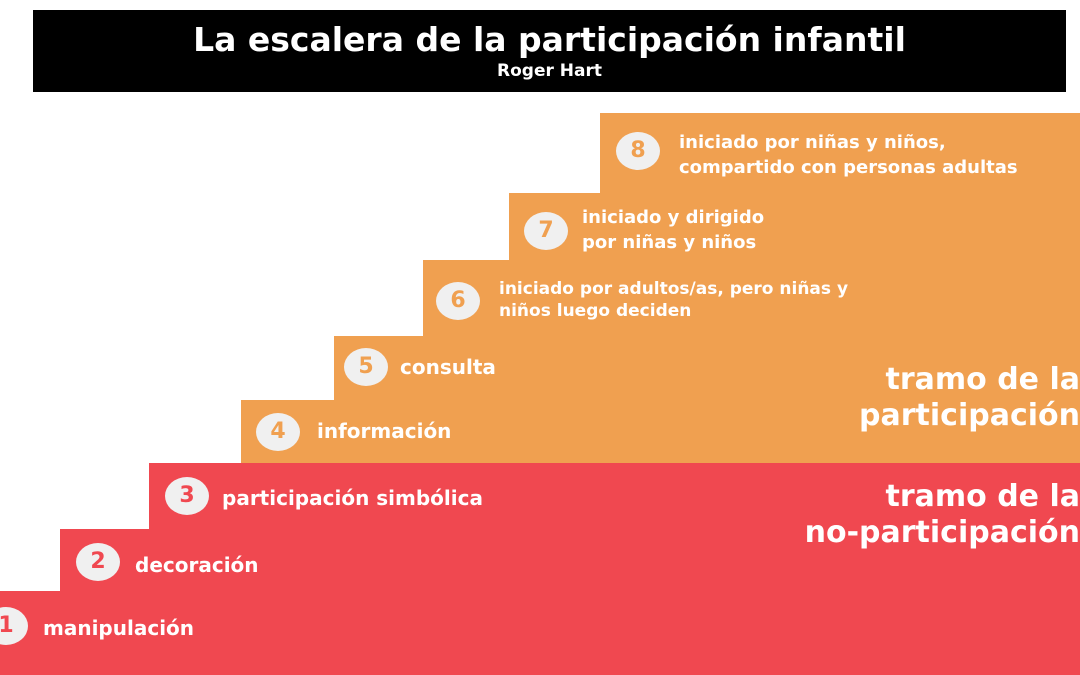  What do you see at coordinates (660, 431) in the screenshot?
I see `step-4-block` at bounding box center [660, 431].